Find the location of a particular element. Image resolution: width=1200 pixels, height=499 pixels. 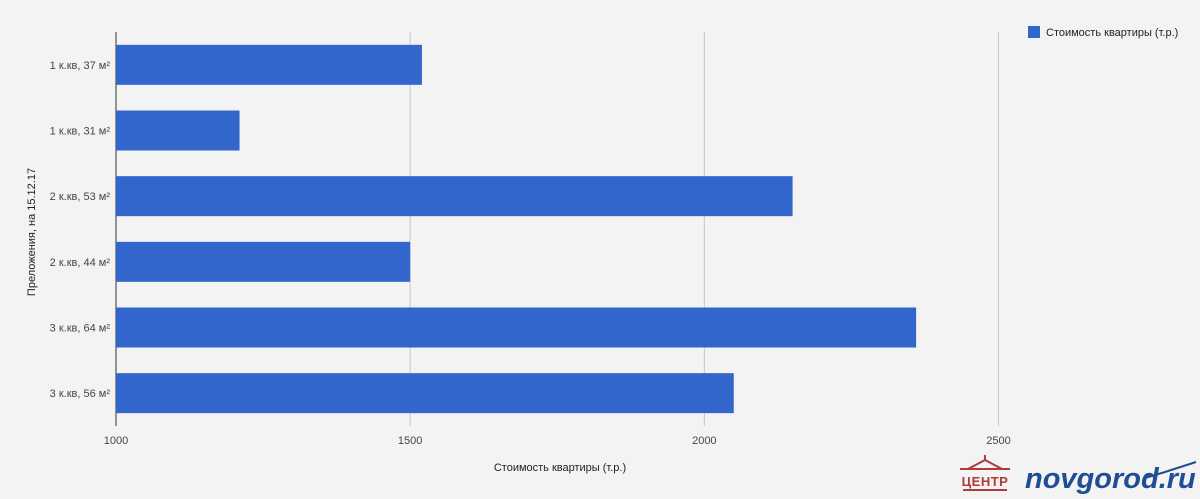

category-label: 3 к.кв, 64 м² is located at coordinates (80, 329).